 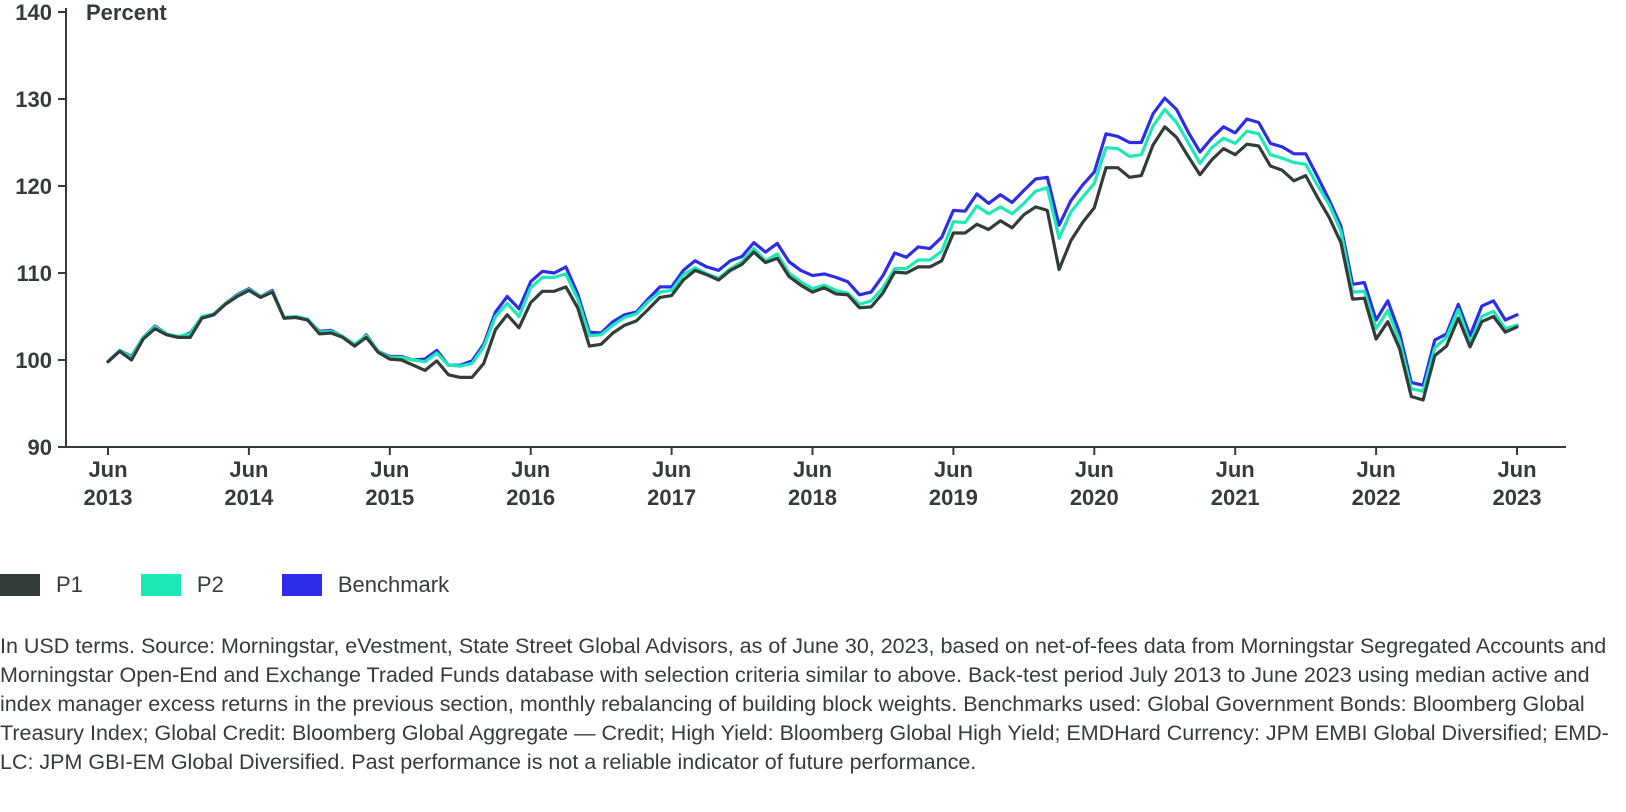 I want to click on y-tick-label: 100, so click(x=33, y=360).